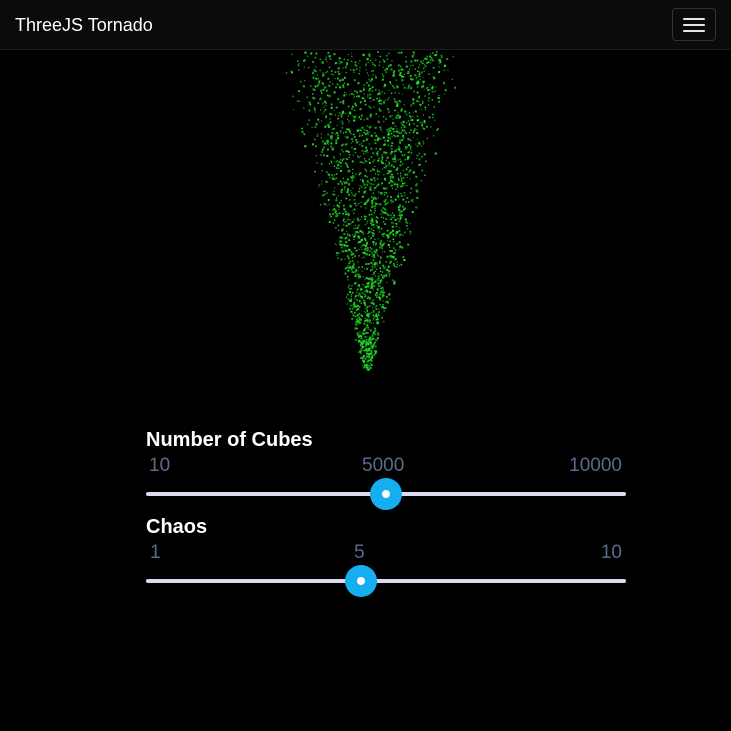 The height and width of the screenshot is (731, 731). I want to click on hamburger-menu-icon, so click(694, 25).